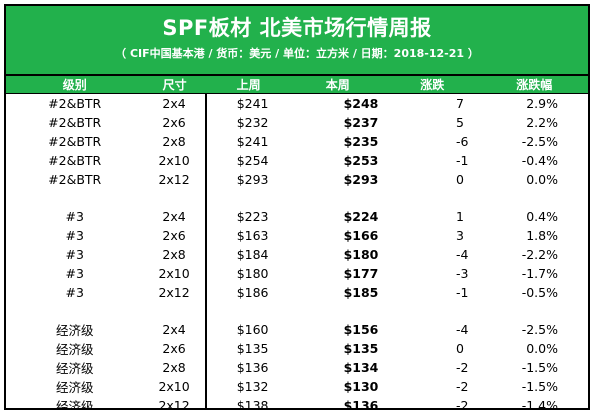  Describe the element at coordinates (361, 348) in the screenshot. I see `this-week-price-cell: $135` at that location.